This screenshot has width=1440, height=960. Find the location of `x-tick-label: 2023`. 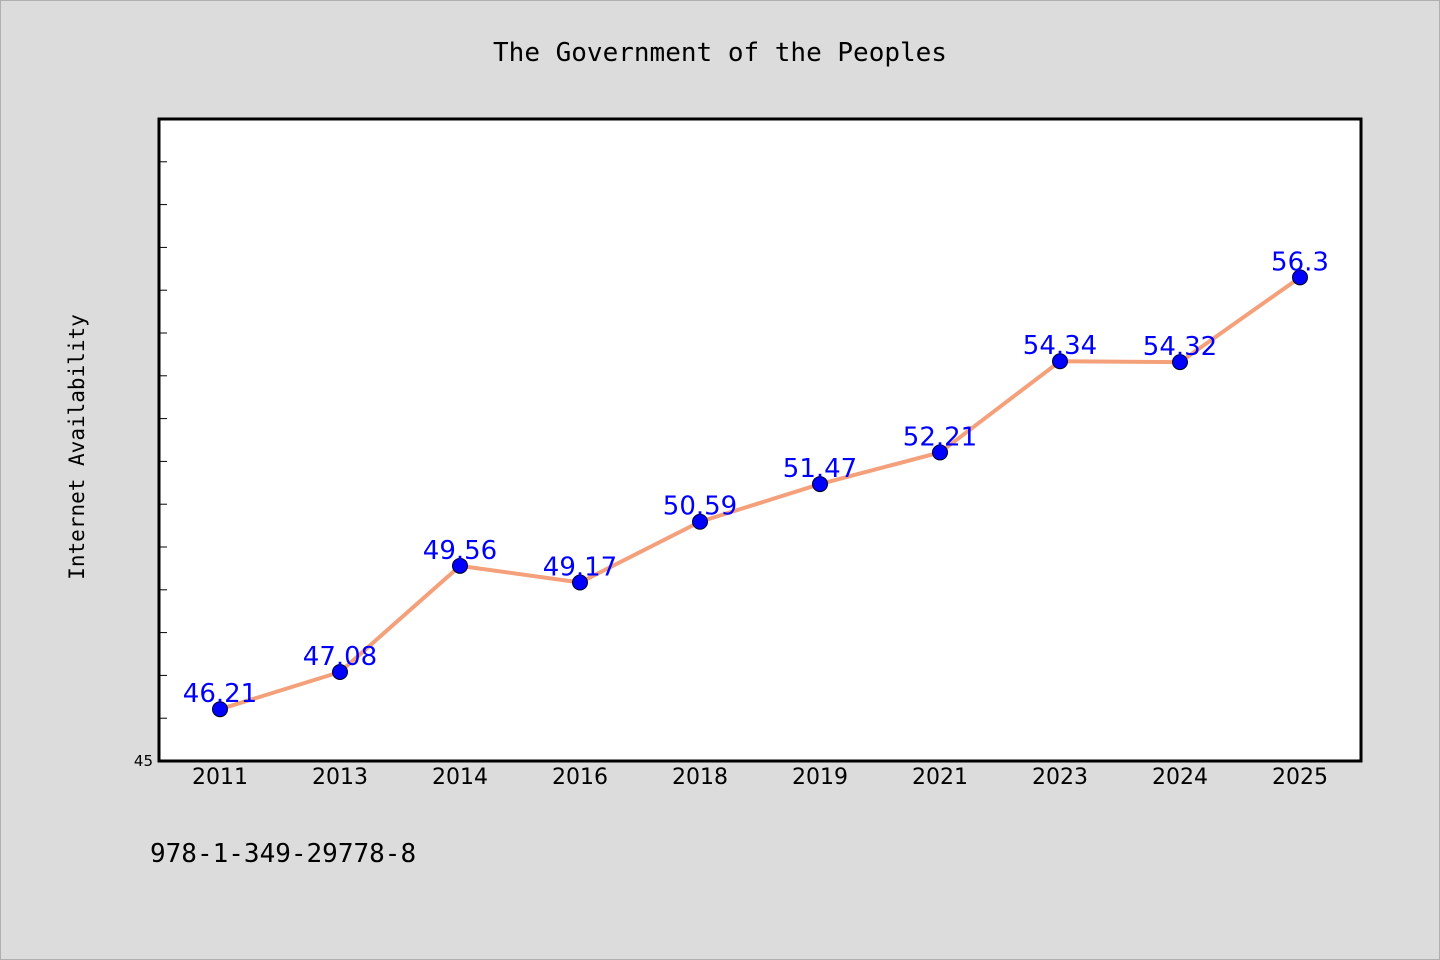

x-tick-label: 2023 is located at coordinates (1060, 777).